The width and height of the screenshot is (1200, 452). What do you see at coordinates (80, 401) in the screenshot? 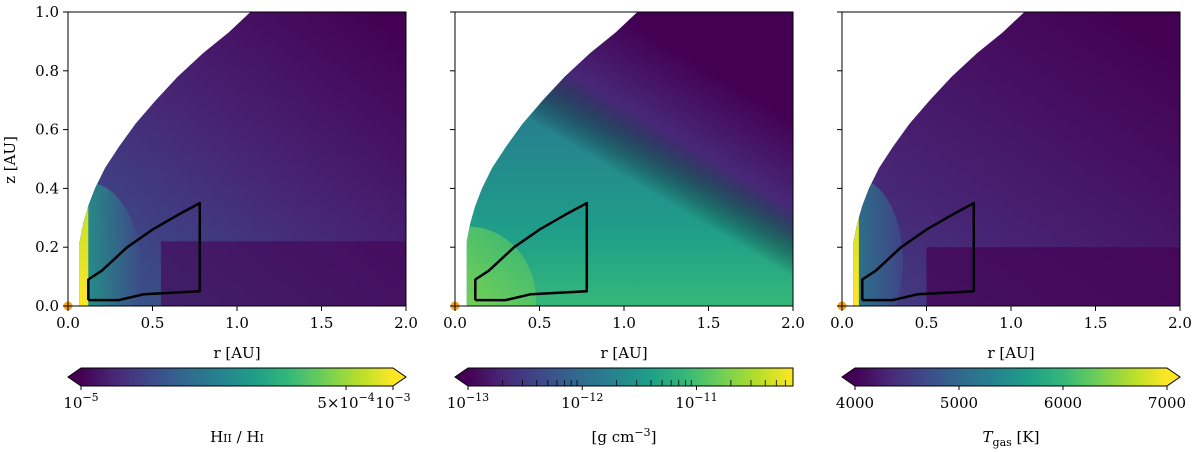
I see `colorbar-tick-label: 10⁻⁵` at bounding box center [80, 401].